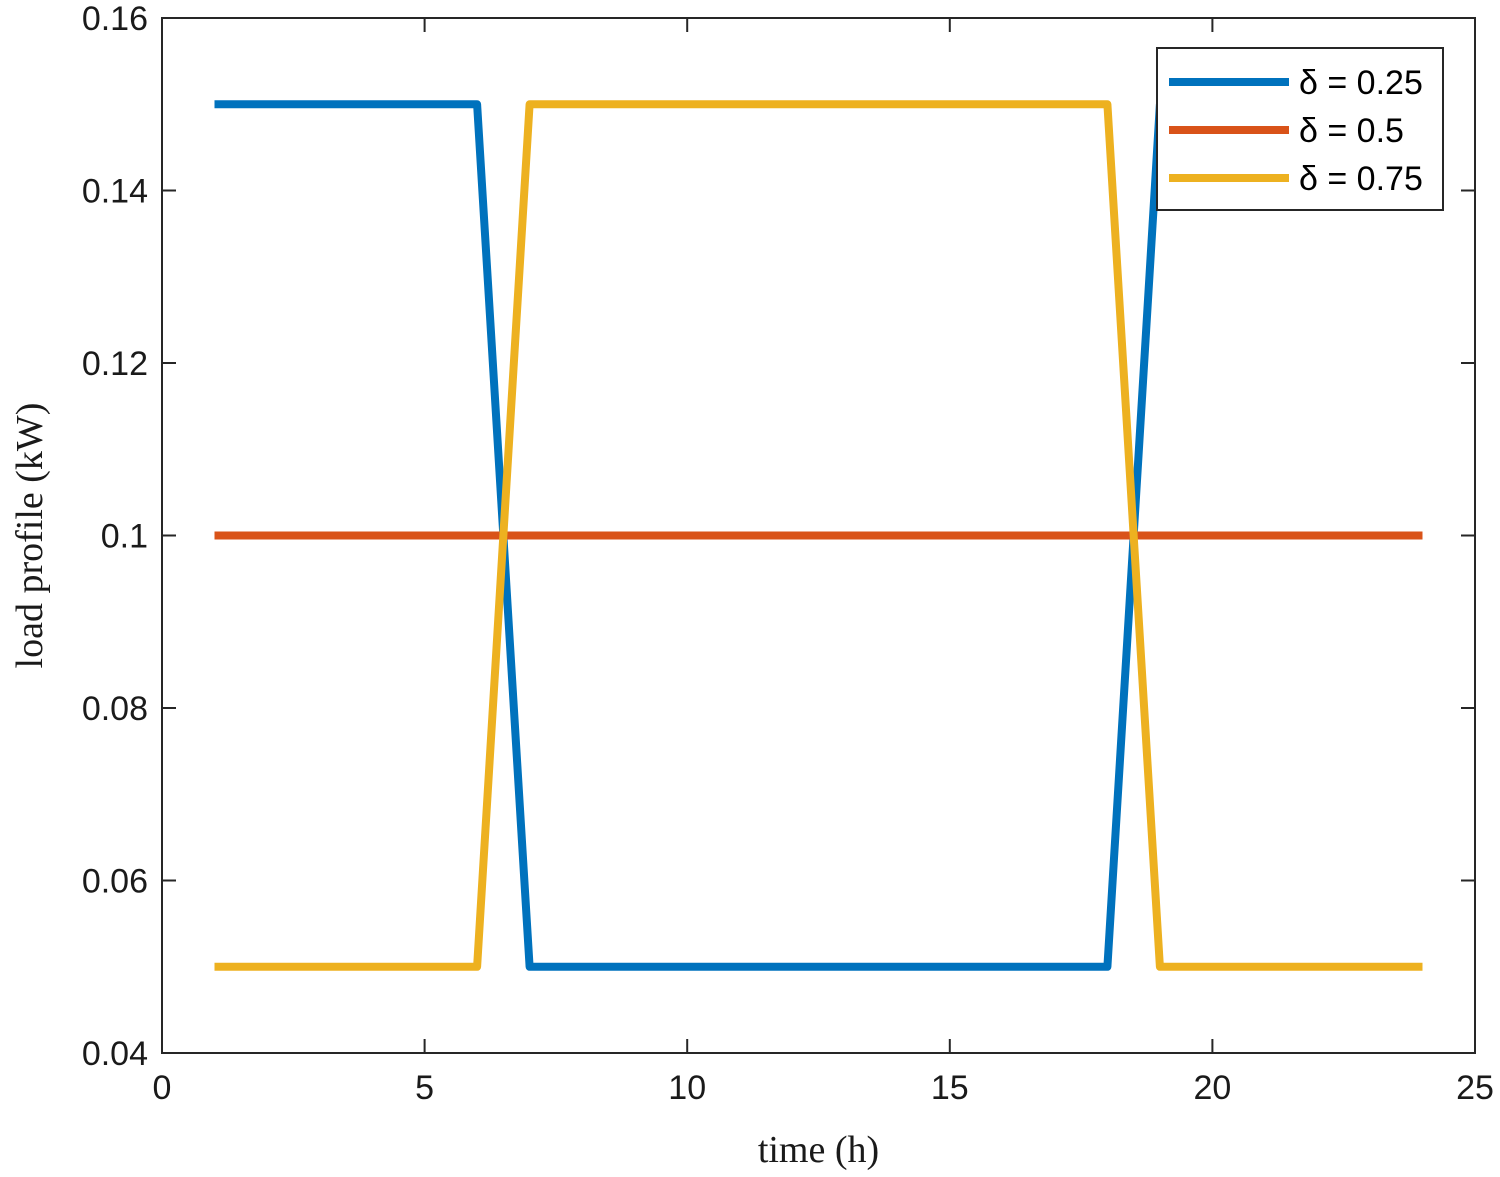  What do you see at coordinates (1475, 1088) in the screenshot?
I see `x-tick-label: 25` at bounding box center [1475, 1088].